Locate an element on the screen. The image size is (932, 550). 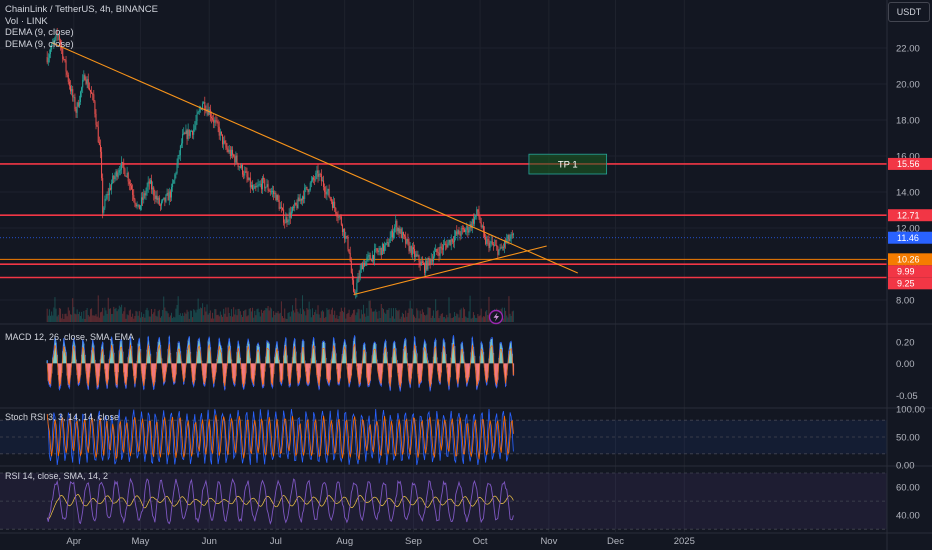
macd-line is located at coordinates (280, 363).